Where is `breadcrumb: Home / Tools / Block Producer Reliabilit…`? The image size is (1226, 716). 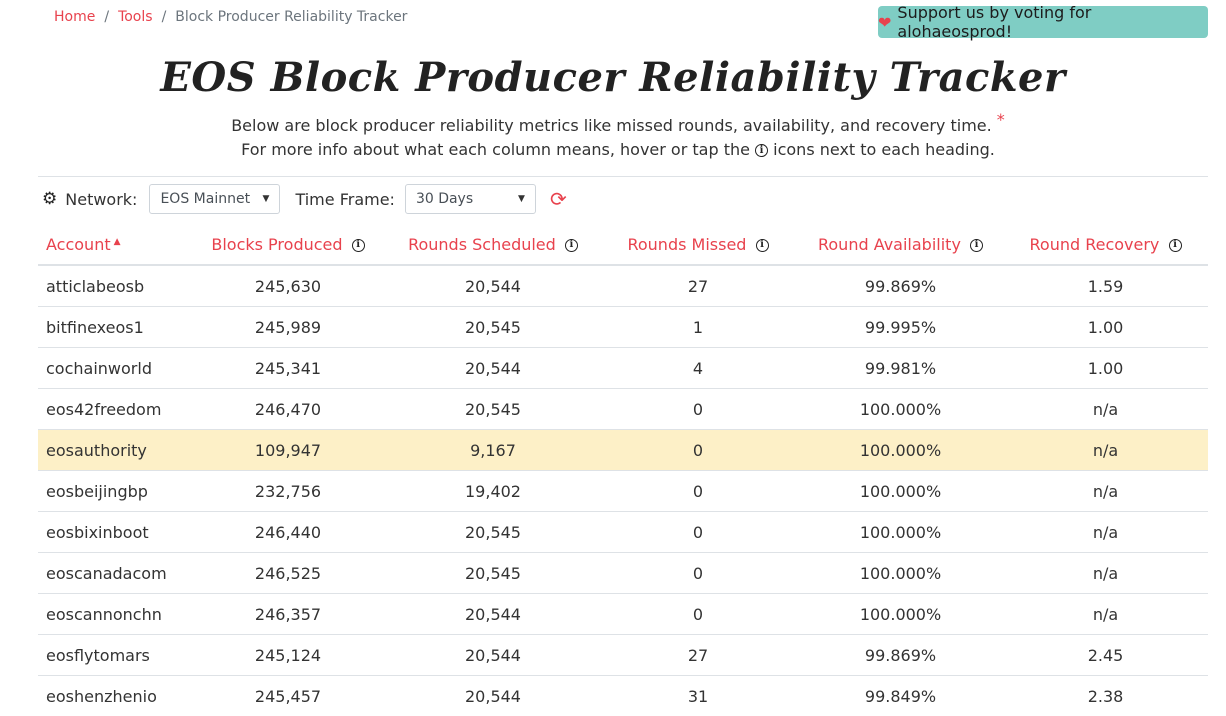 breadcrumb: Home / Tools / Block Producer Reliabilit… is located at coordinates (230, 17).